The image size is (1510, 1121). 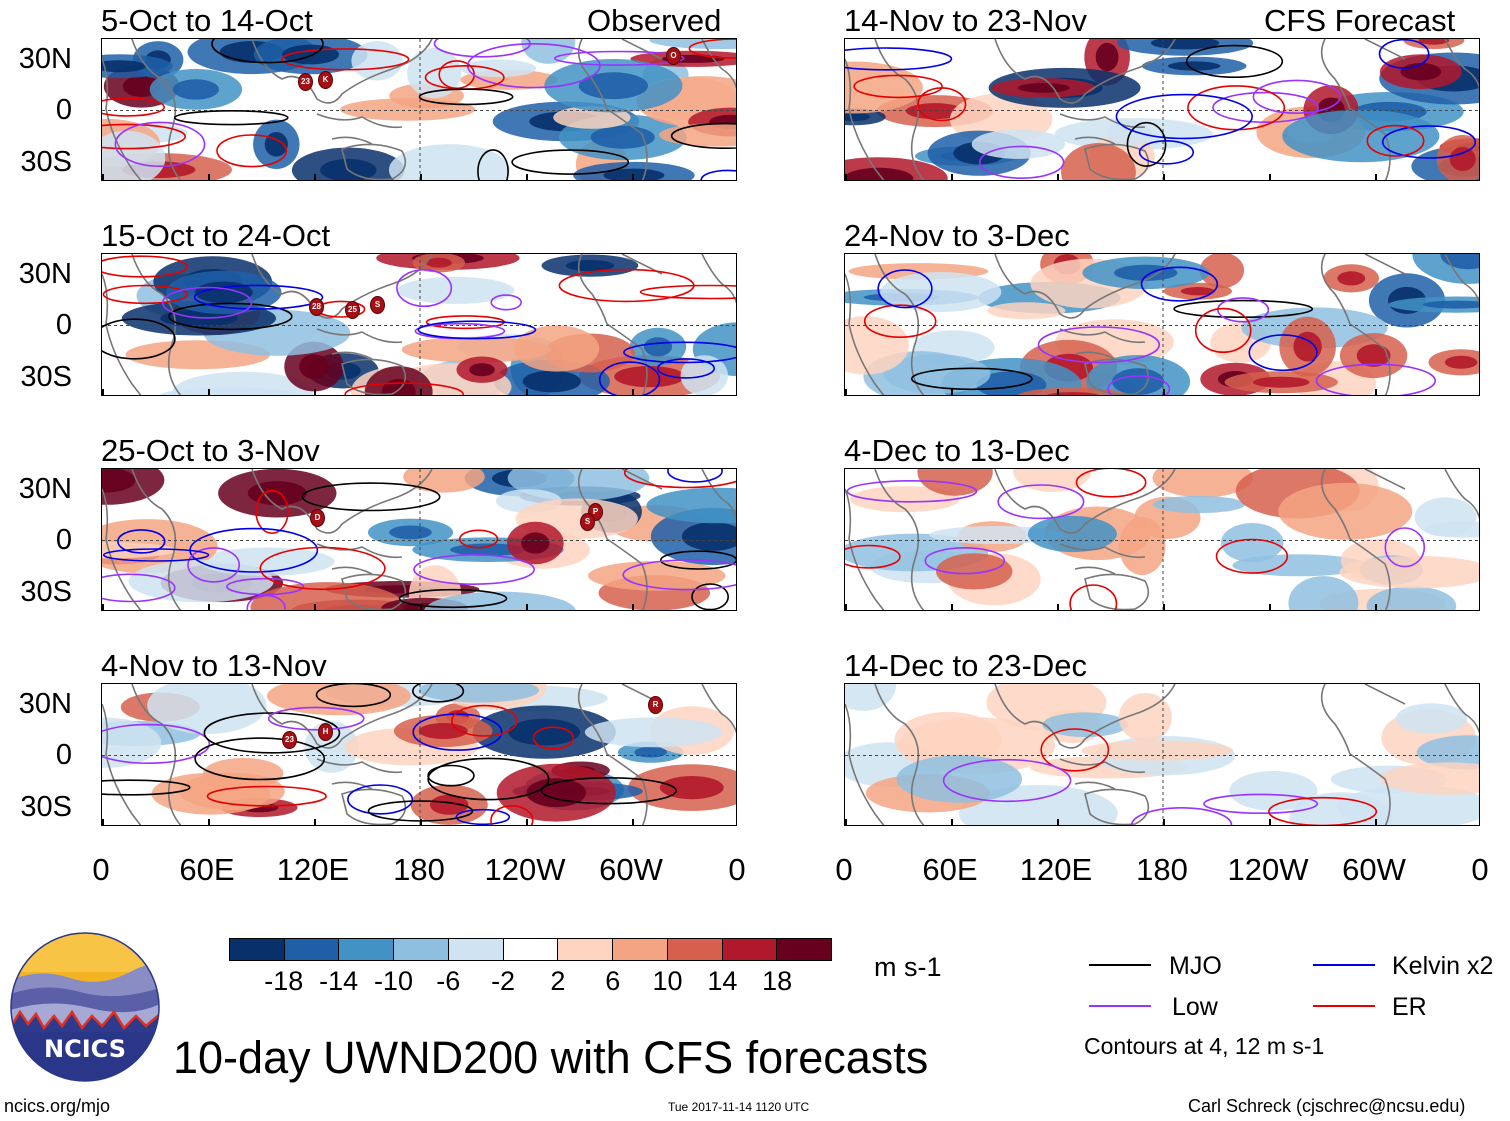 I want to click on storm-marker: D, so click(x=317, y=518).